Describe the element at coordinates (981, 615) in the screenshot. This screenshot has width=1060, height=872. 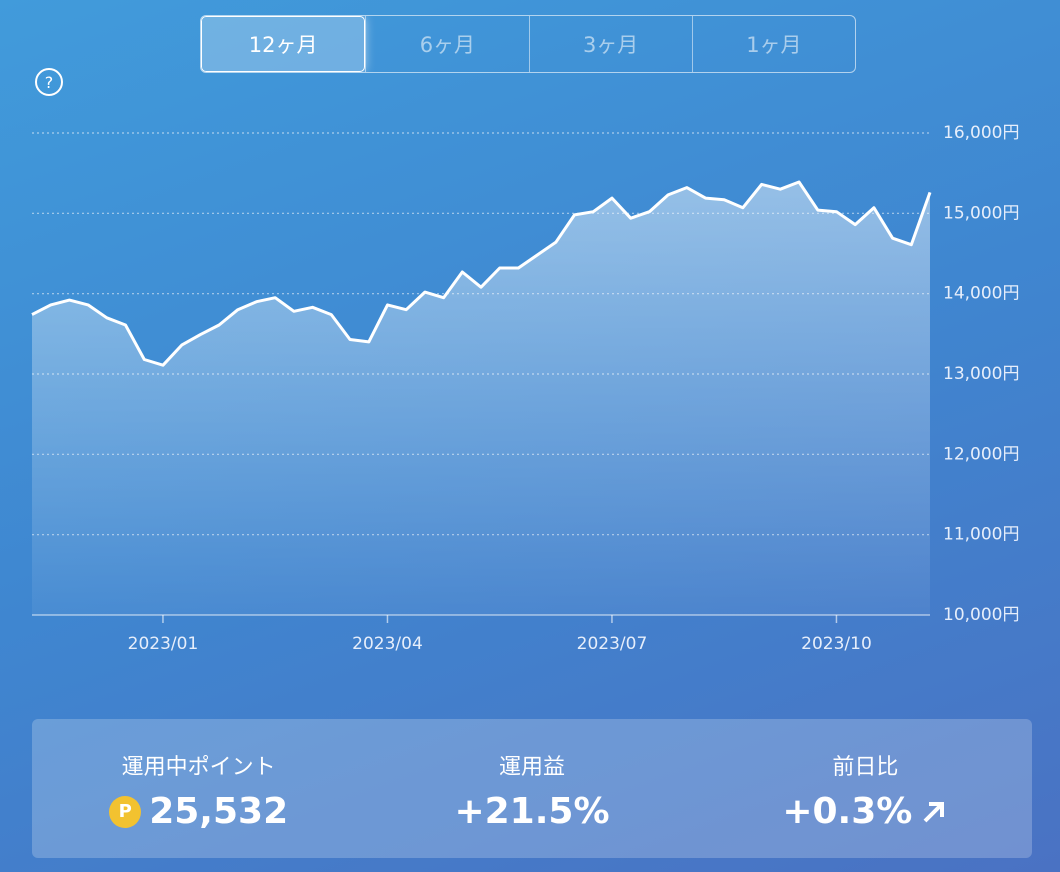
I see `y-tick-label: 10,000円` at that location.